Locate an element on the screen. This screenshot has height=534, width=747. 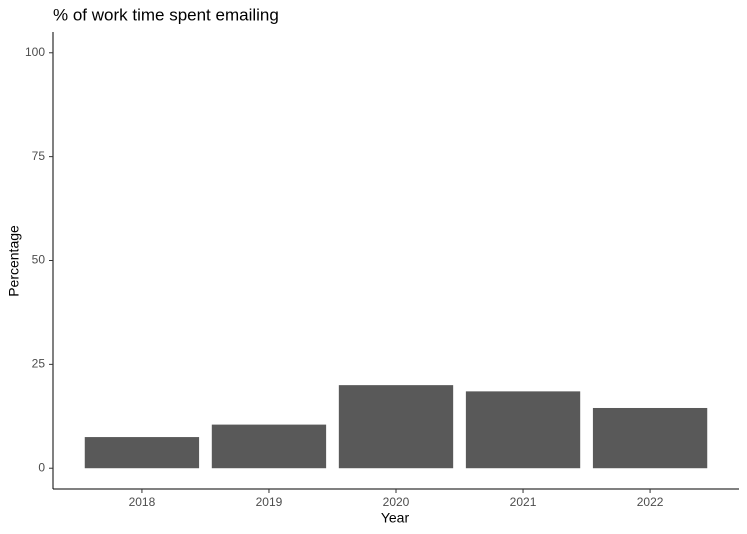
x-tick-label: 2021 is located at coordinates (523, 502).